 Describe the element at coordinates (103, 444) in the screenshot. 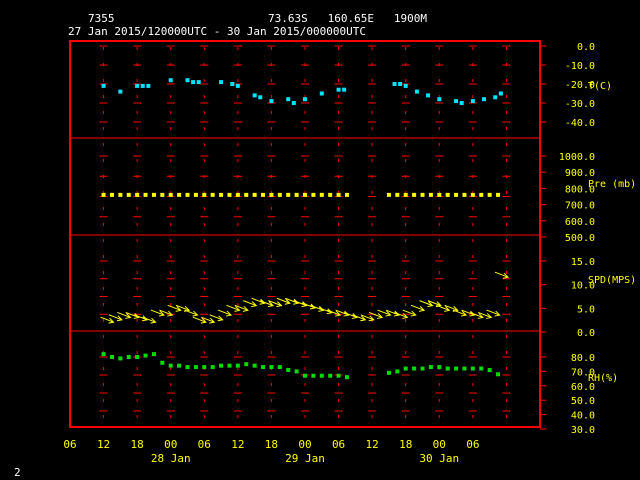

I see `x-tick-label: 12` at that location.